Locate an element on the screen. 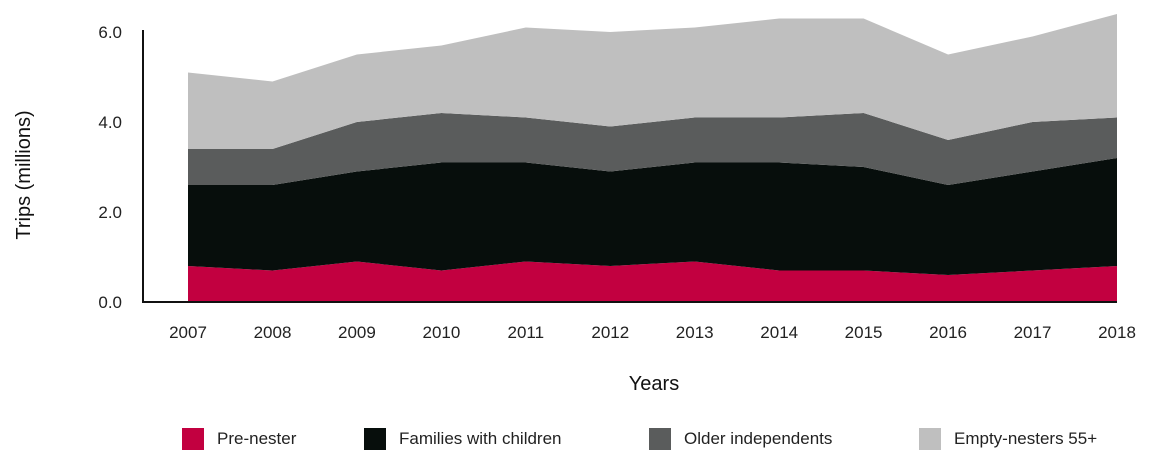  legend-item: Pre-nester is located at coordinates (239, 439).